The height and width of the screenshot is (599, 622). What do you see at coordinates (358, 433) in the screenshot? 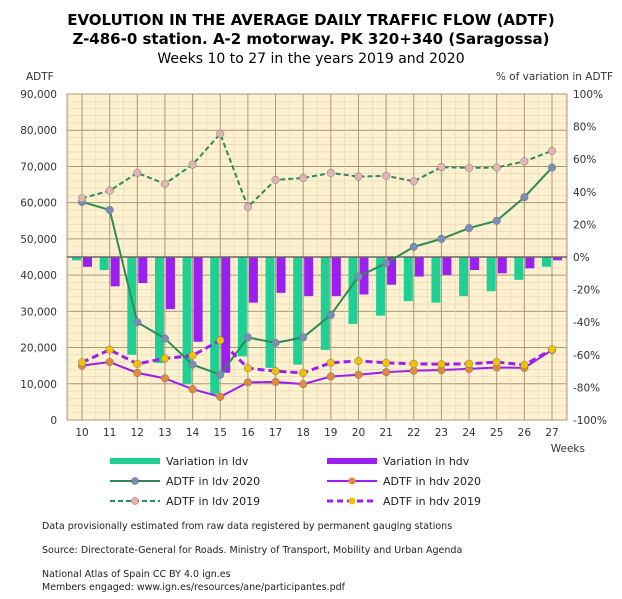
I see `x-tick-label: 20` at bounding box center [358, 433].